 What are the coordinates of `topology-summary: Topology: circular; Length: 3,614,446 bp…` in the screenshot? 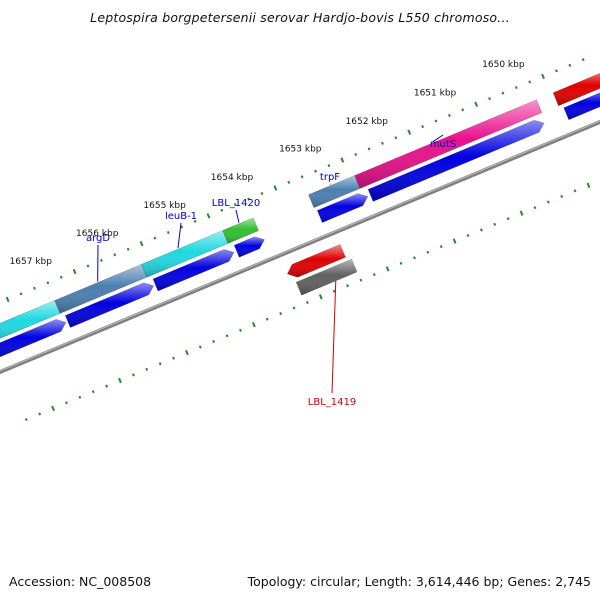 It's located at (419, 581).